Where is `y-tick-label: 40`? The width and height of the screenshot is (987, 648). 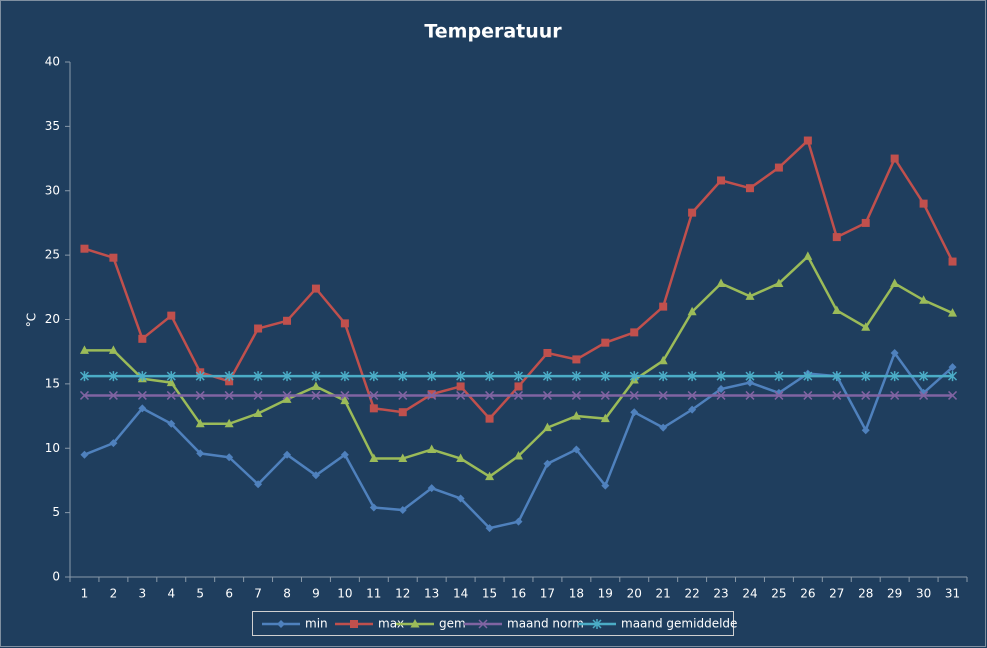 y-tick-label: 40 is located at coordinates (52, 62).